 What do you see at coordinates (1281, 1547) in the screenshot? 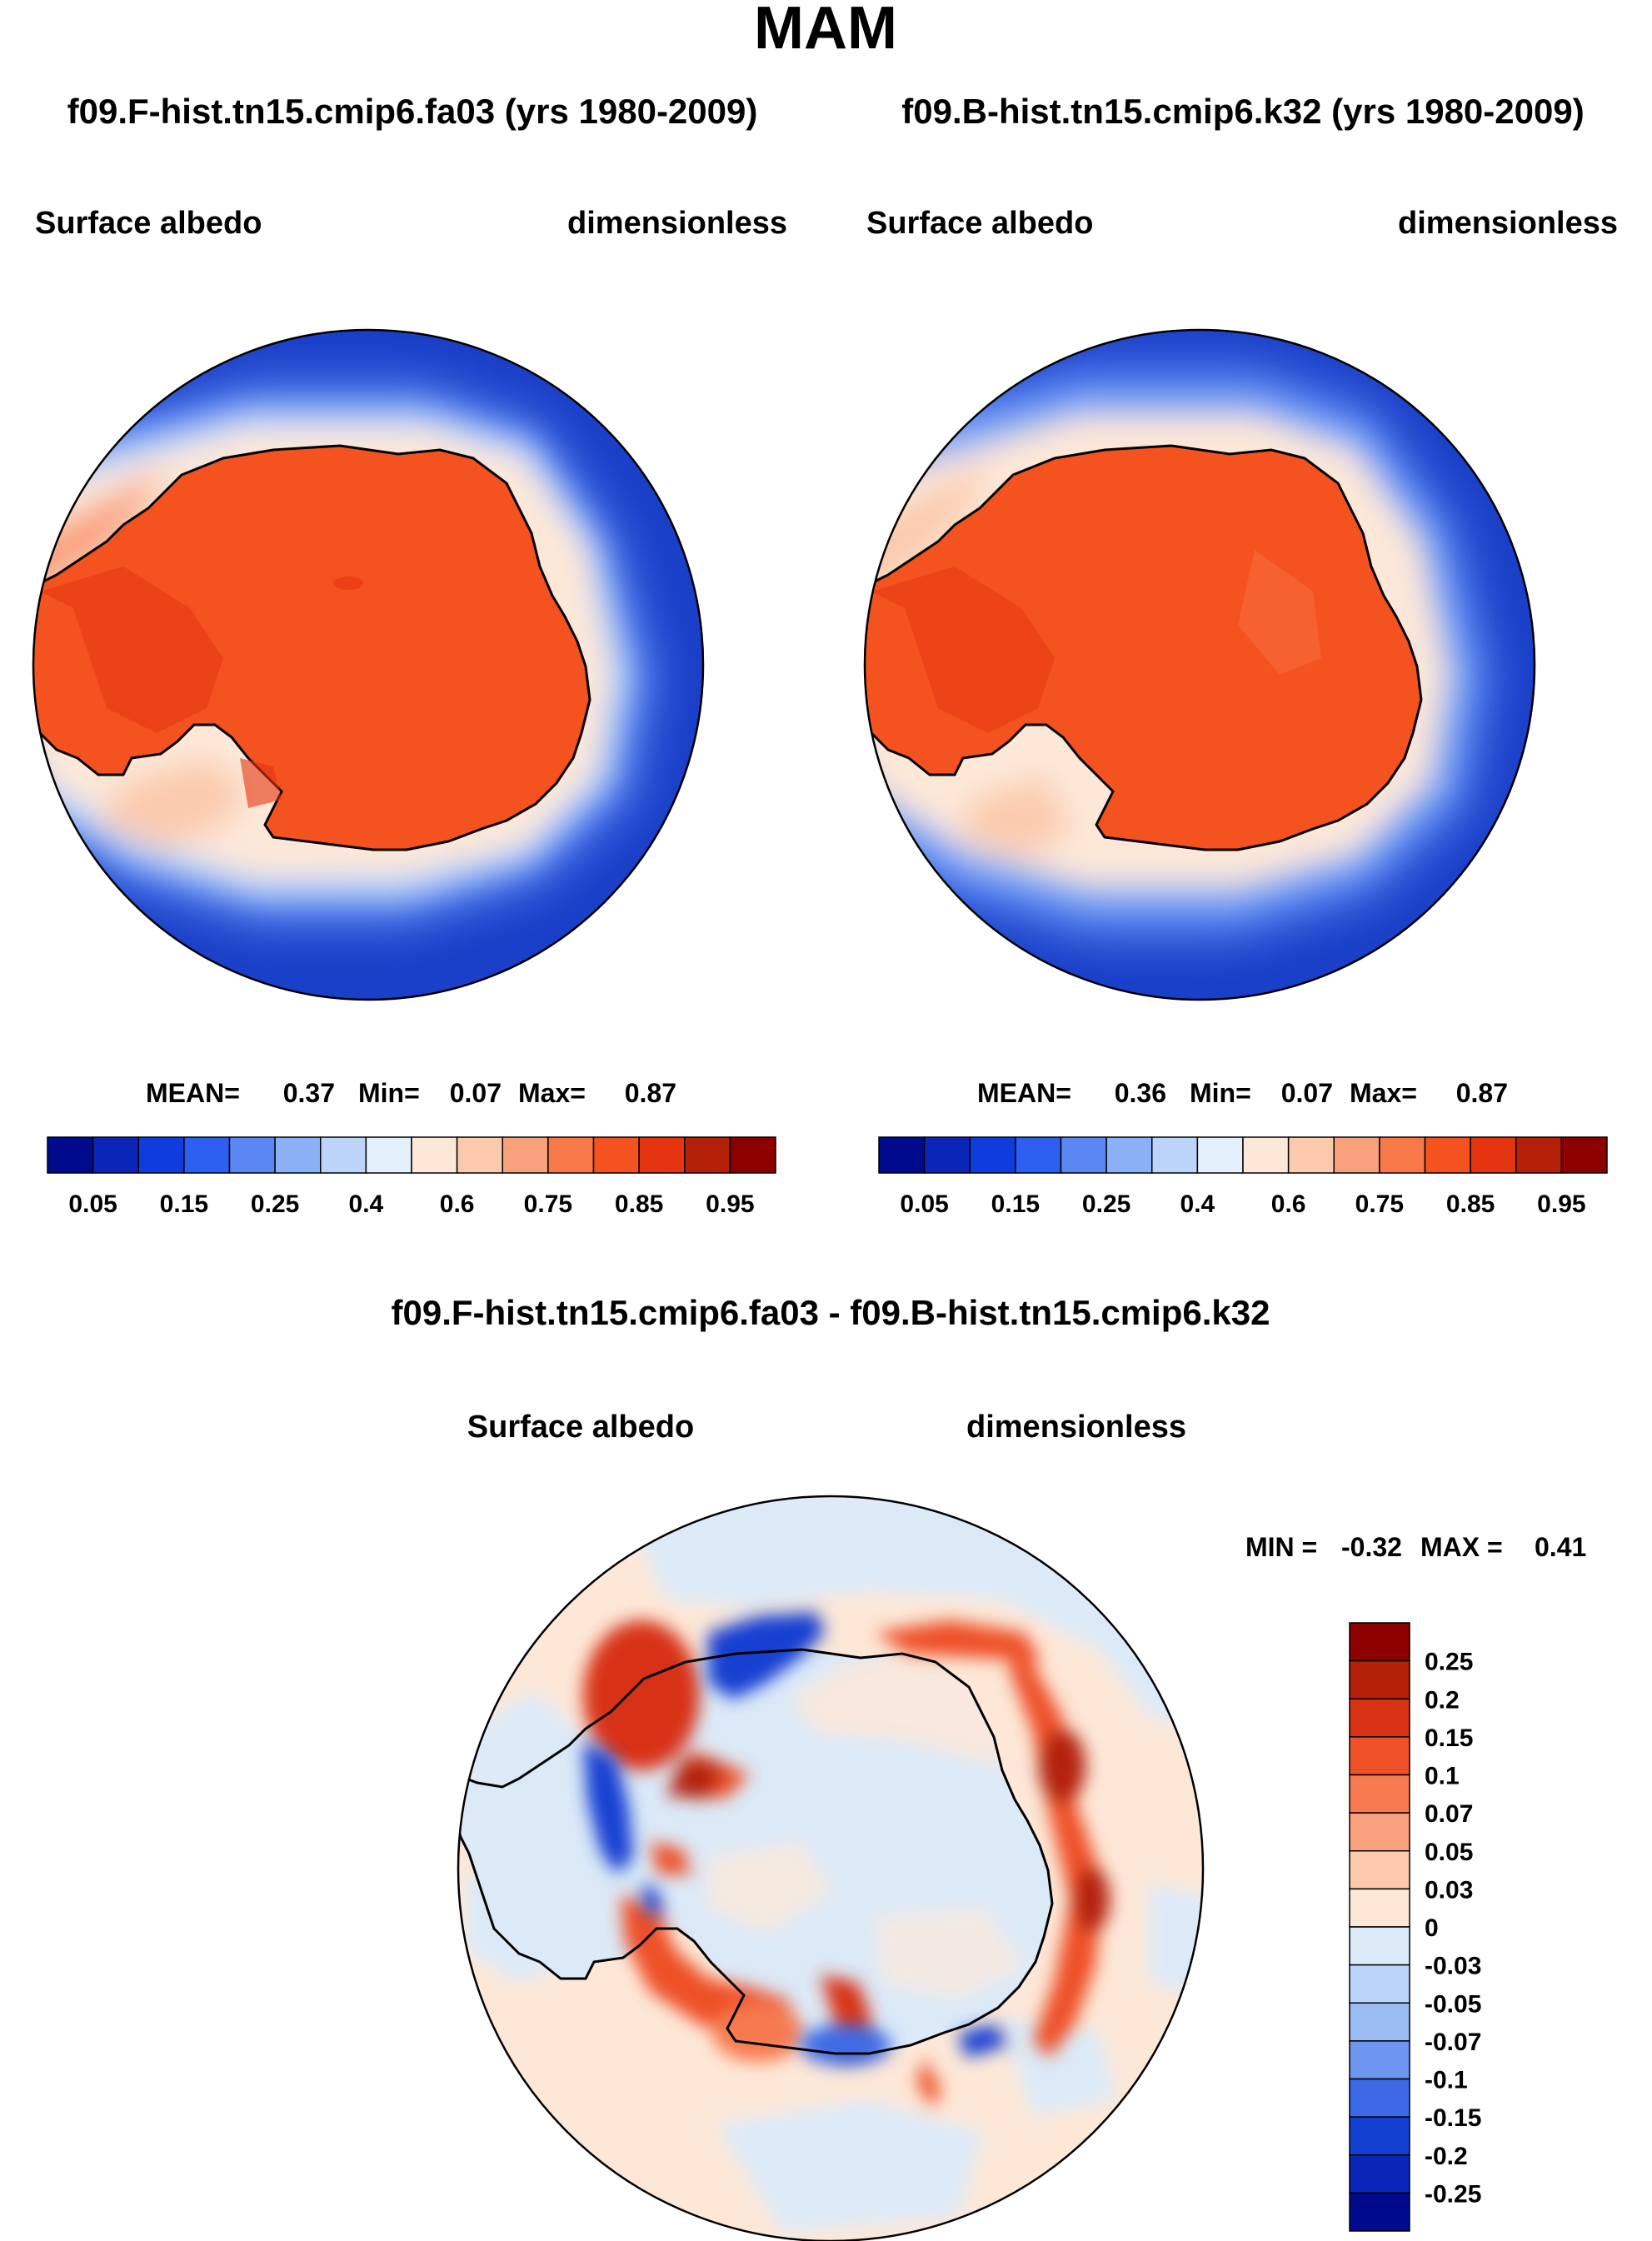
I see `min-label-difference: MIN =` at bounding box center [1281, 1547].